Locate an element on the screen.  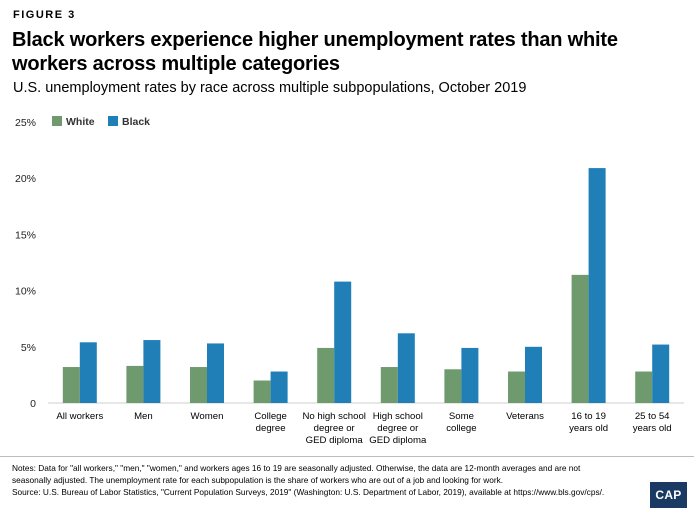
x-tick-label-line: 16 to 19 is located at coordinates (588, 416).